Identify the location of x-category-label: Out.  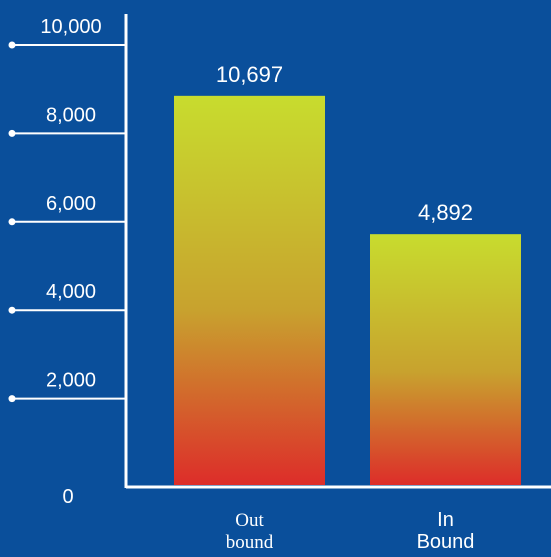
(249, 520).